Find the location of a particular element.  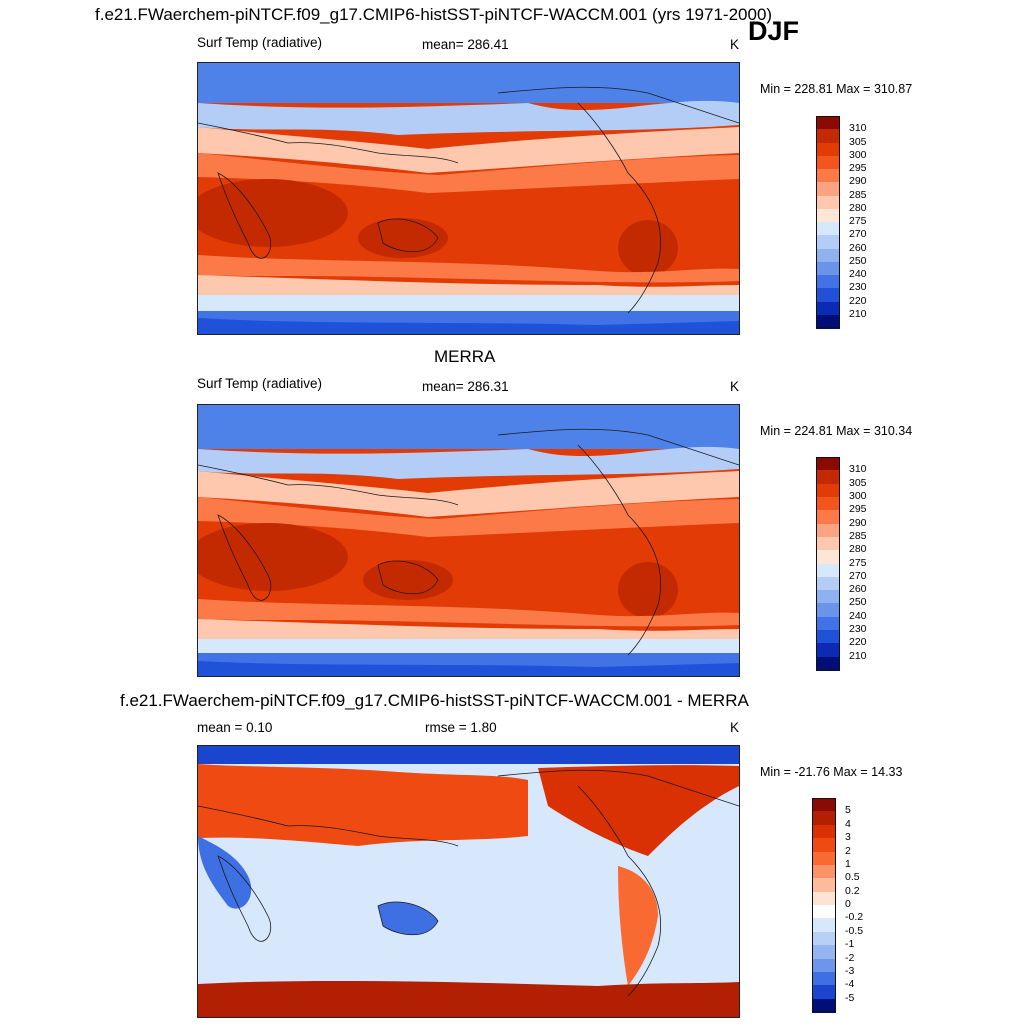

colorbar-tick-label: 4 is located at coordinates (848, 823).